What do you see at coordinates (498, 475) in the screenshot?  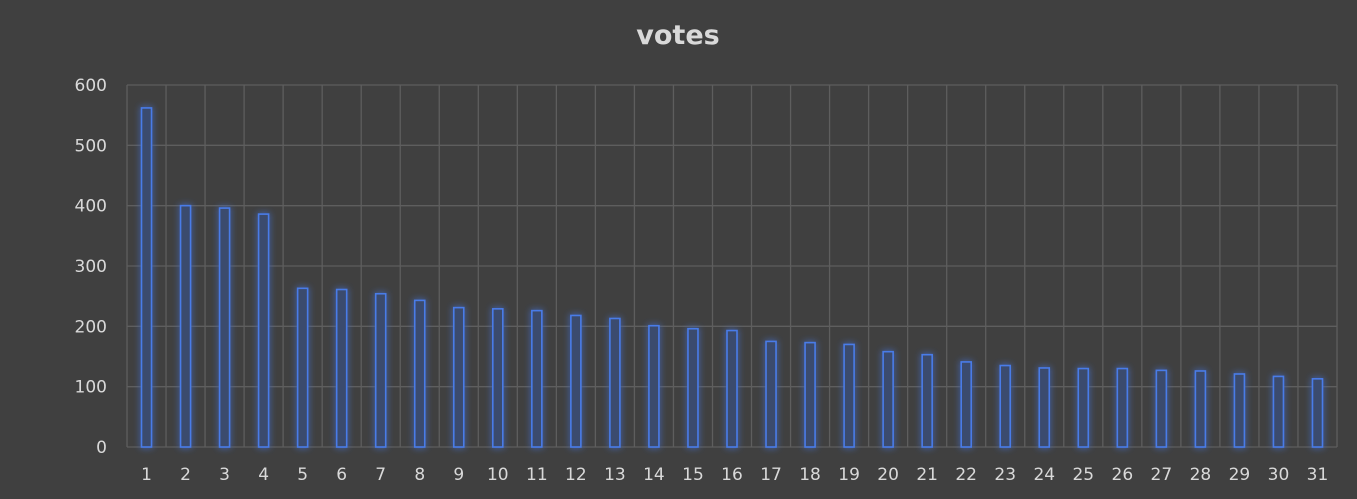 I see `x-tick-label: 10` at bounding box center [498, 475].